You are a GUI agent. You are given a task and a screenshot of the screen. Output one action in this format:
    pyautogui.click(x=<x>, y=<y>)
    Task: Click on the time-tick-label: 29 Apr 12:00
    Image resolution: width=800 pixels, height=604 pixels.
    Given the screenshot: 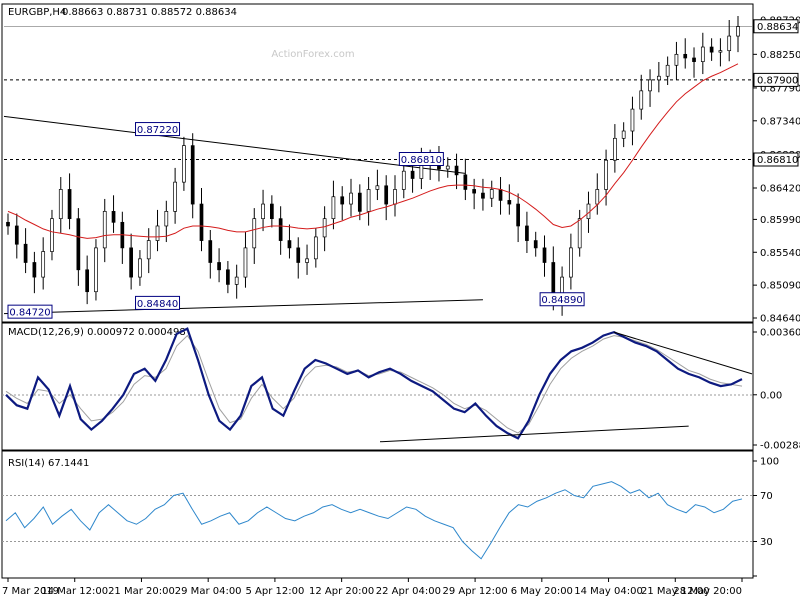 What is the action you would take?
    pyautogui.click(x=474, y=591)
    